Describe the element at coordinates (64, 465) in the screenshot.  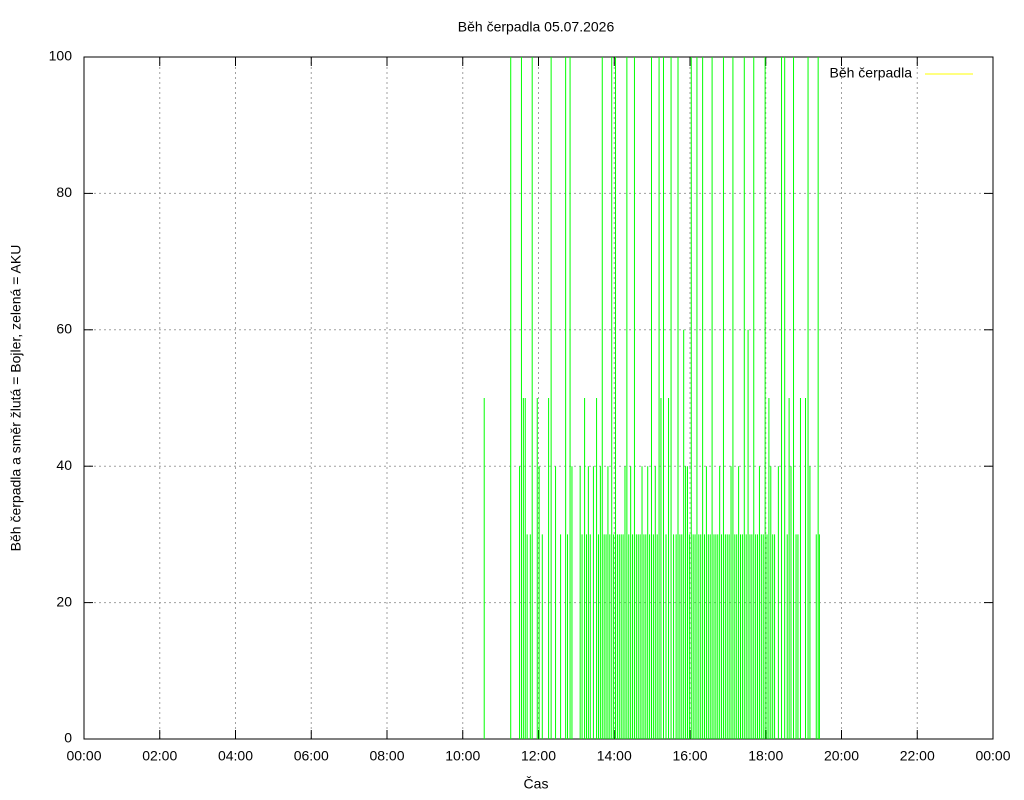
I see `y-tick-label: 40` at that location.